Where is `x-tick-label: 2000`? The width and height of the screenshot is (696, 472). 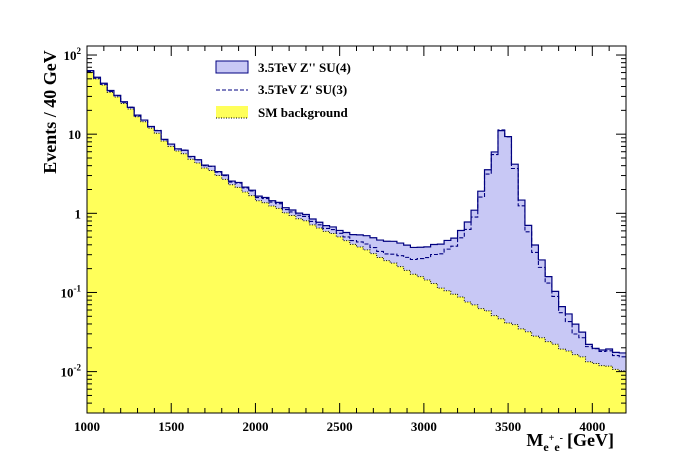
x-tick-label: 2000 is located at coordinates (255, 426).